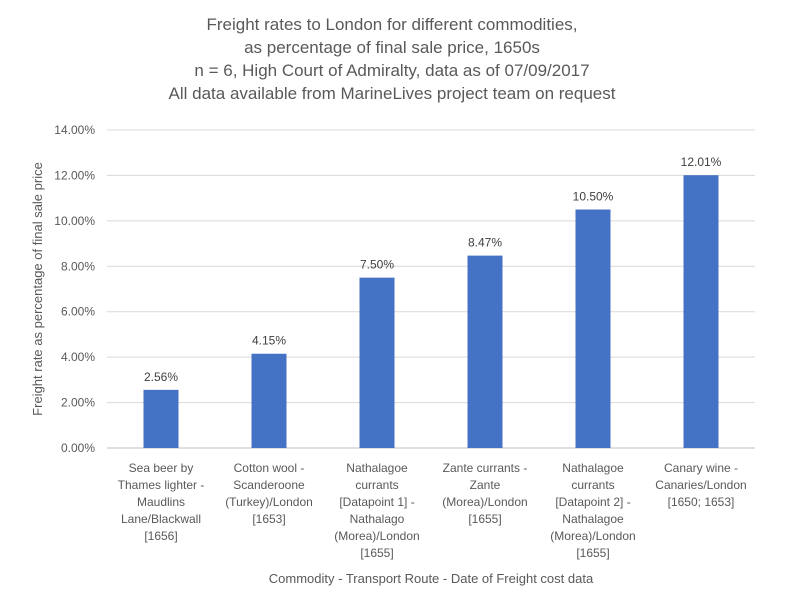 This screenshot has width=785, height=600. Describe the element at coordinates (377, 519) in the screenshot. I see `x-tick-label: Nathalago` at that location.